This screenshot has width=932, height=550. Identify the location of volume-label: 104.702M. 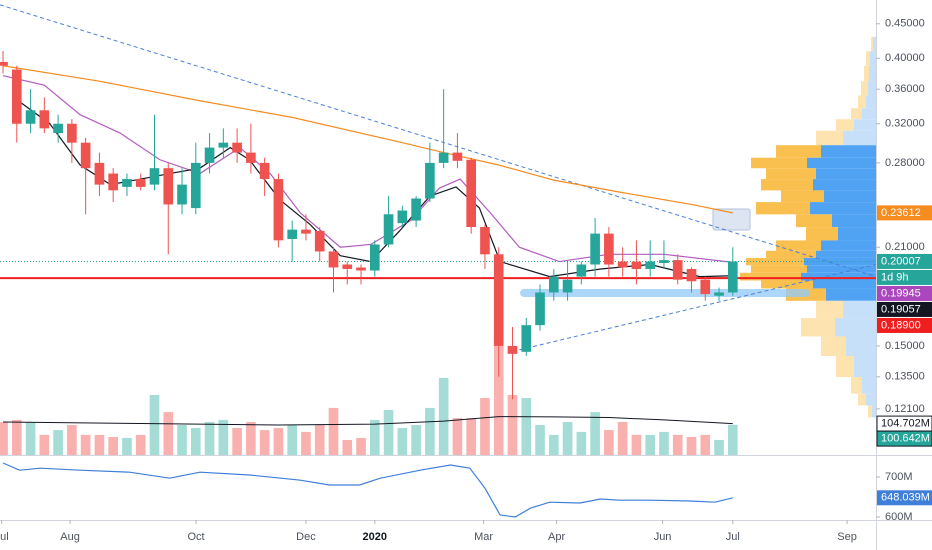
(905, 424).